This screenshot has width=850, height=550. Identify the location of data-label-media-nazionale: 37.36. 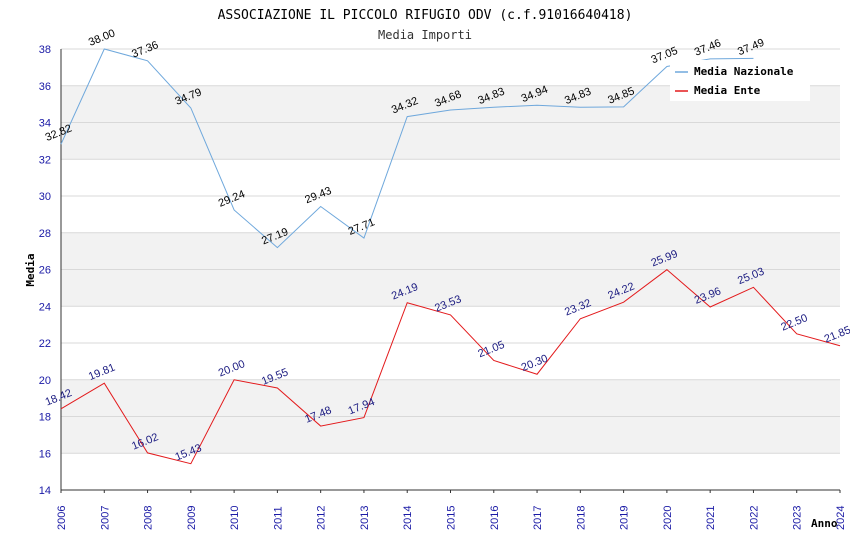
(145, 49).